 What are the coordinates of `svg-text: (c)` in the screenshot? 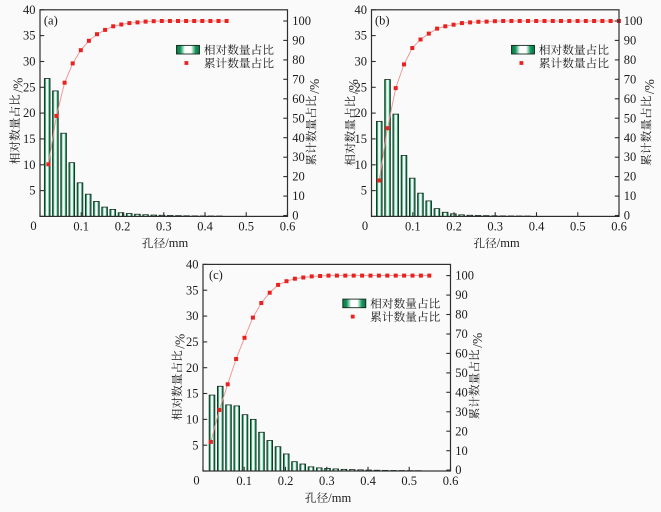 It's located at (216, 275).